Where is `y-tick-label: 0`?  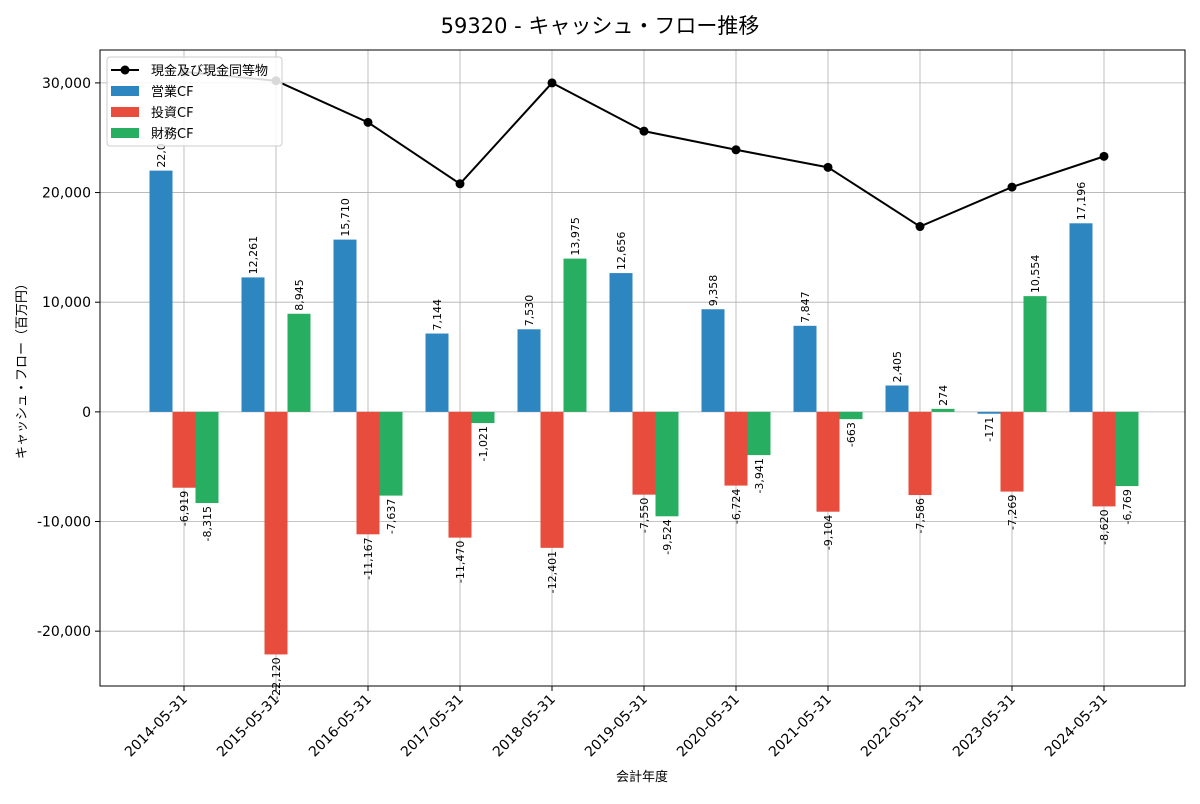
y-tick-label: 0 is located at coordinates (86, 413).